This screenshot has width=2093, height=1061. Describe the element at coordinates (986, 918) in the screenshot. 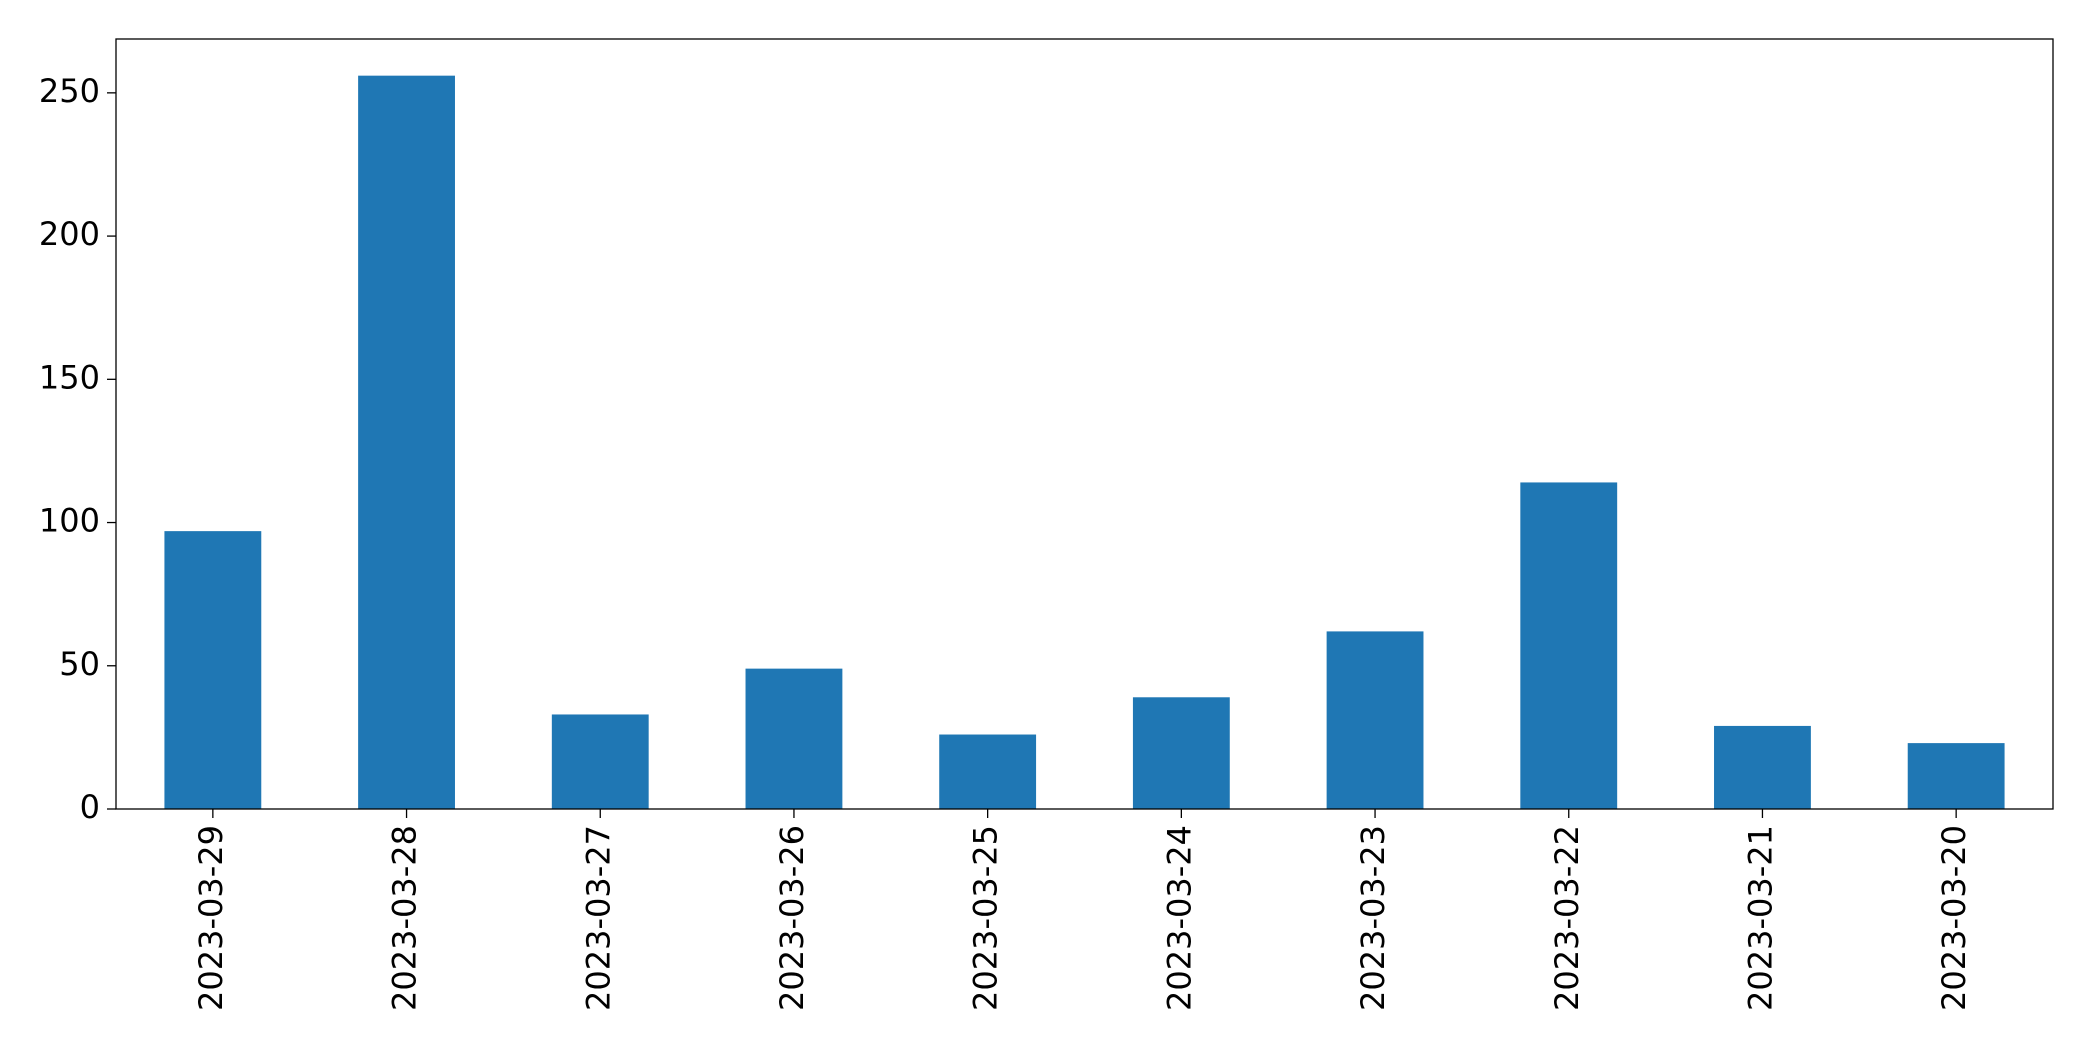

I see `x-tick-label: 2023-03-25` at that location.